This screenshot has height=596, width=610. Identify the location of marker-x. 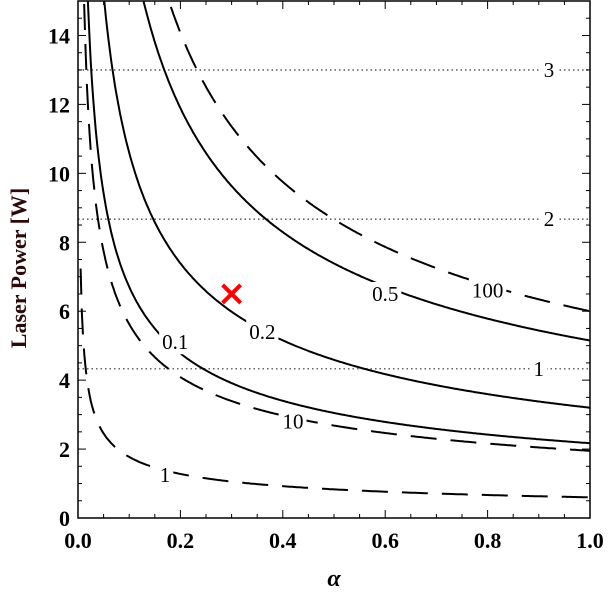
(232, 294).